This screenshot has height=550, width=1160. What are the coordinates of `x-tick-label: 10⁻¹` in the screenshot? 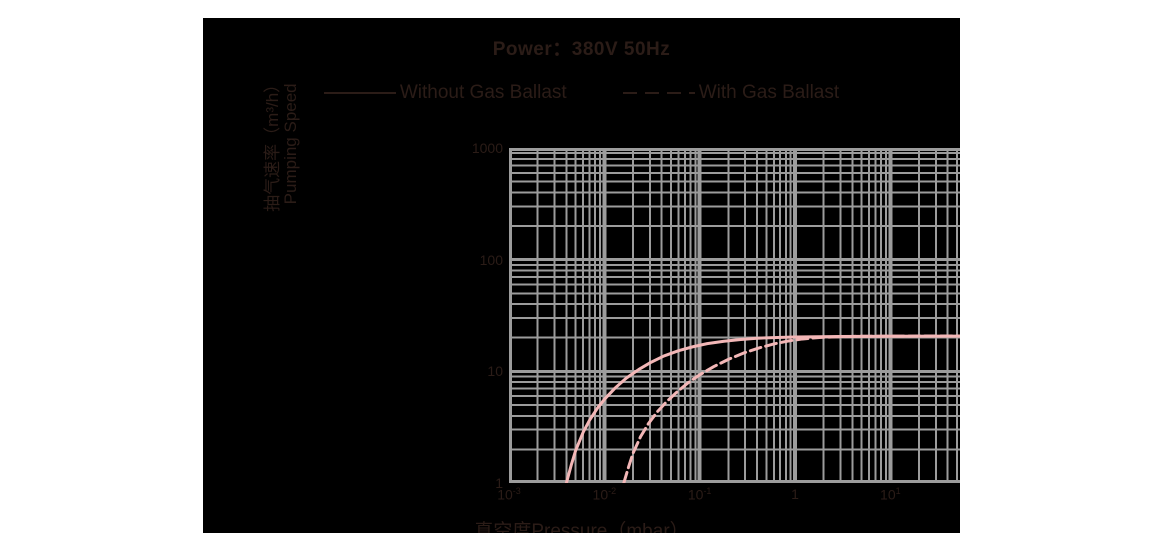 It's located at (699, 494).